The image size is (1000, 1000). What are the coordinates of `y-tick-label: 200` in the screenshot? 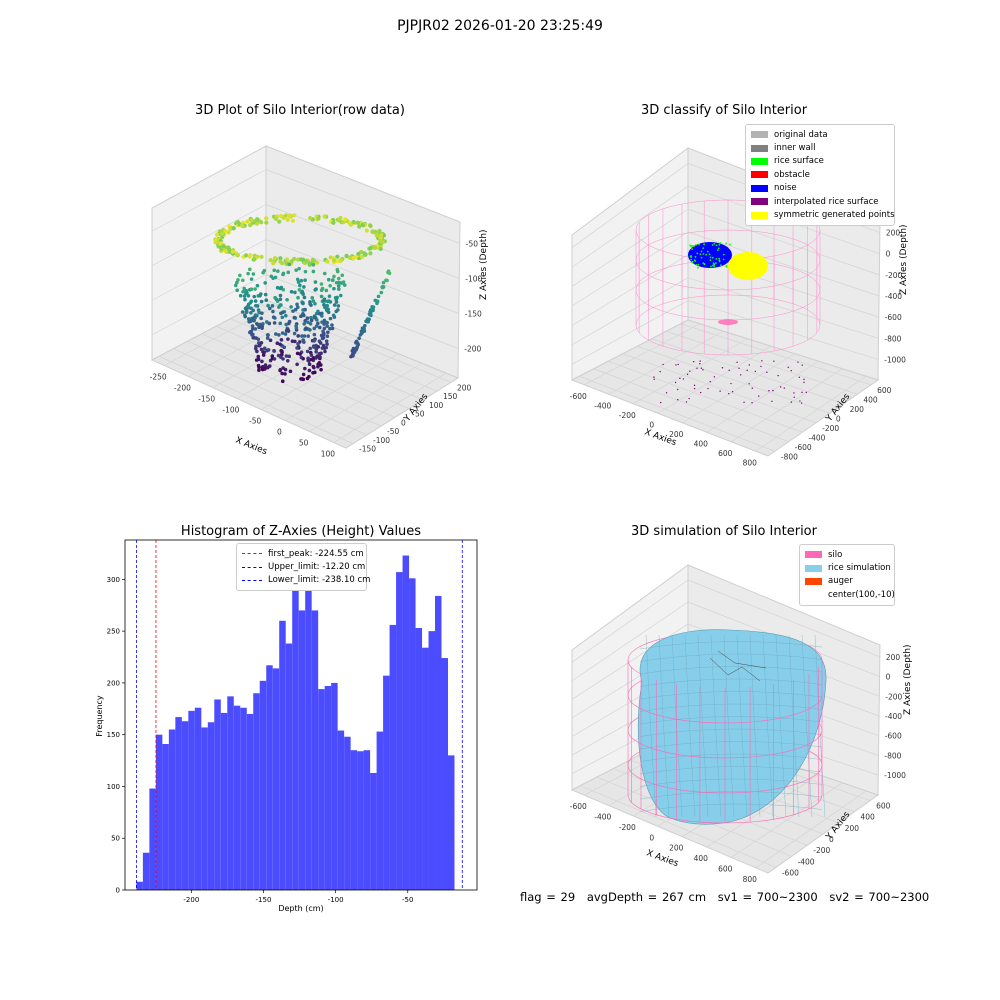 It's located at (113, 683).